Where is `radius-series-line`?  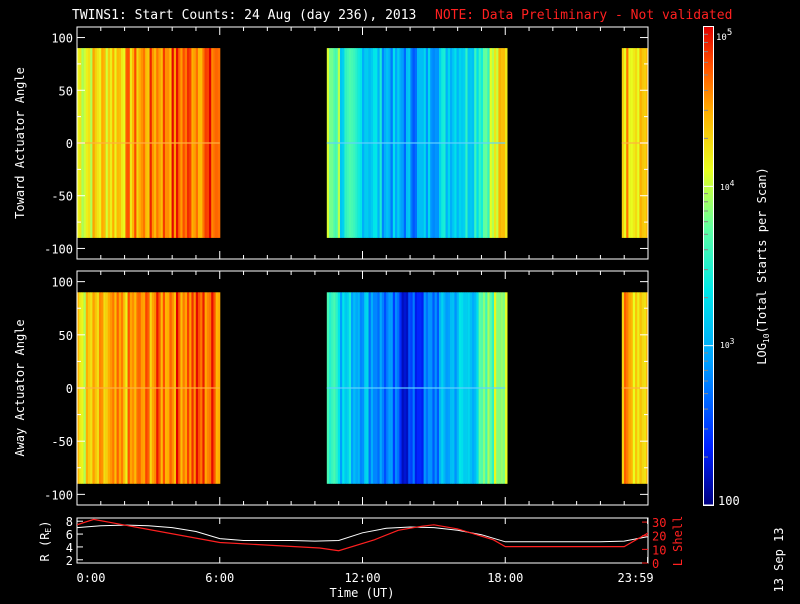 radius-series-line is located at coordinates (362, 533).